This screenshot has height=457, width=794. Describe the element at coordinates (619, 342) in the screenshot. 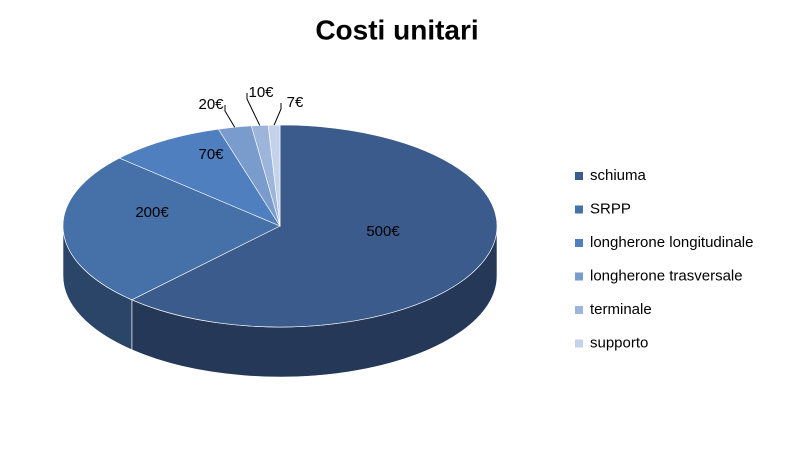

I see `legend-label: supporto` at that location.